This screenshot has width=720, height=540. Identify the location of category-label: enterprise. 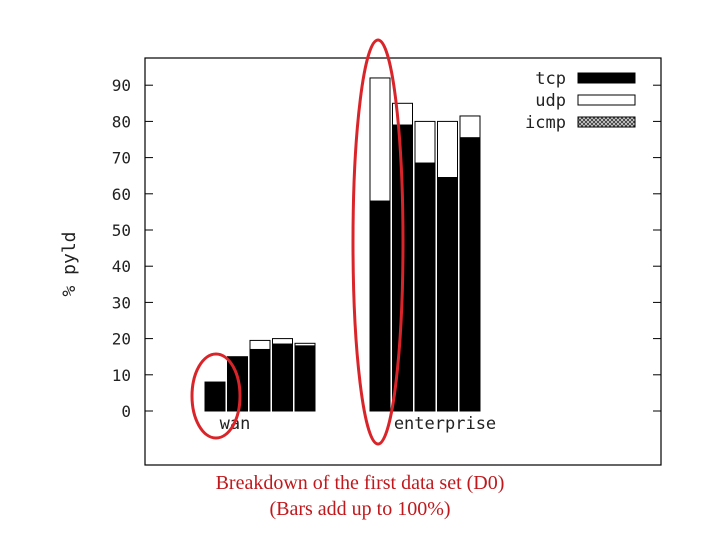
(445, 424).